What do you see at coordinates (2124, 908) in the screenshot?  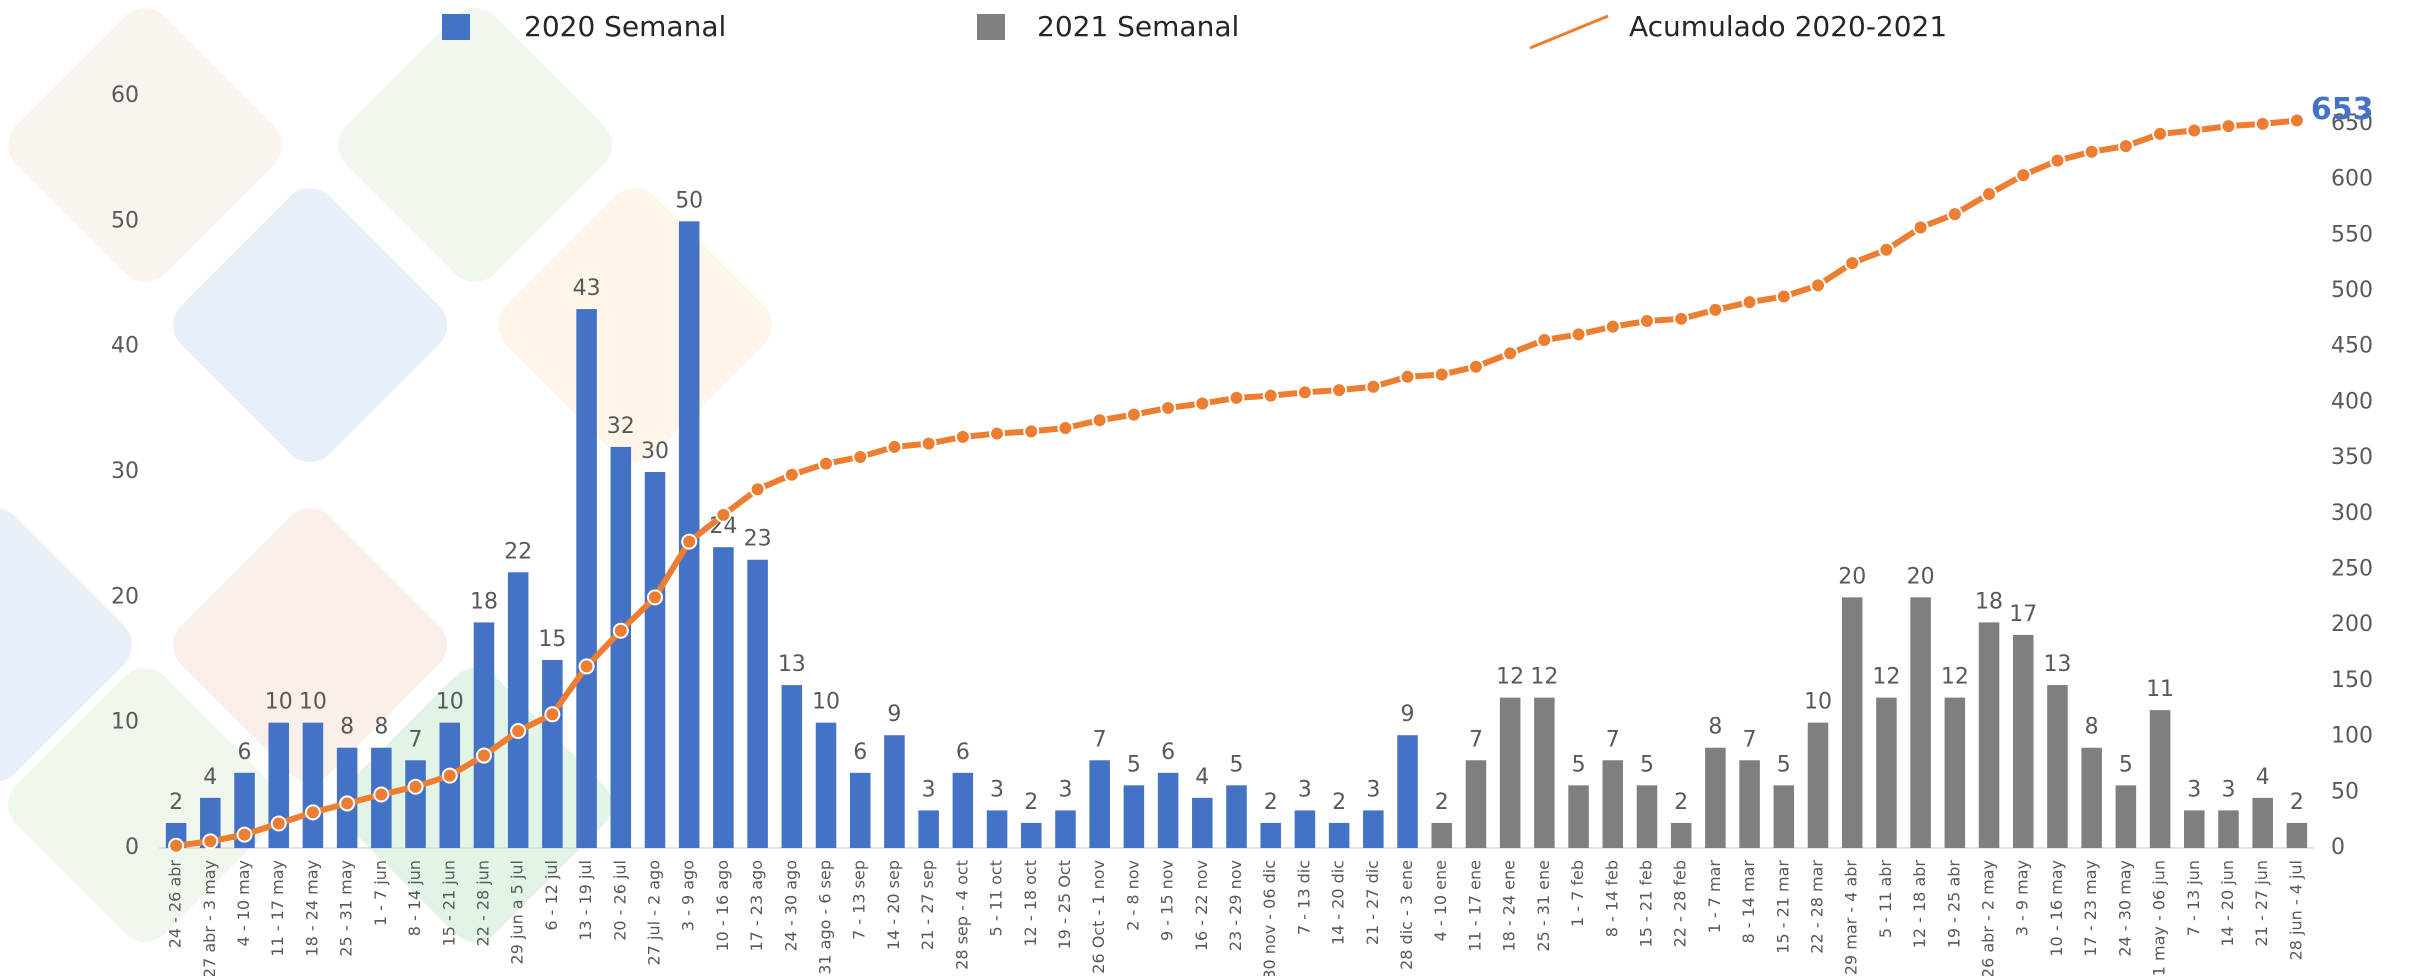 I see `x-tick-label: 24 - 30 may` at bounding box center [2124, 908].